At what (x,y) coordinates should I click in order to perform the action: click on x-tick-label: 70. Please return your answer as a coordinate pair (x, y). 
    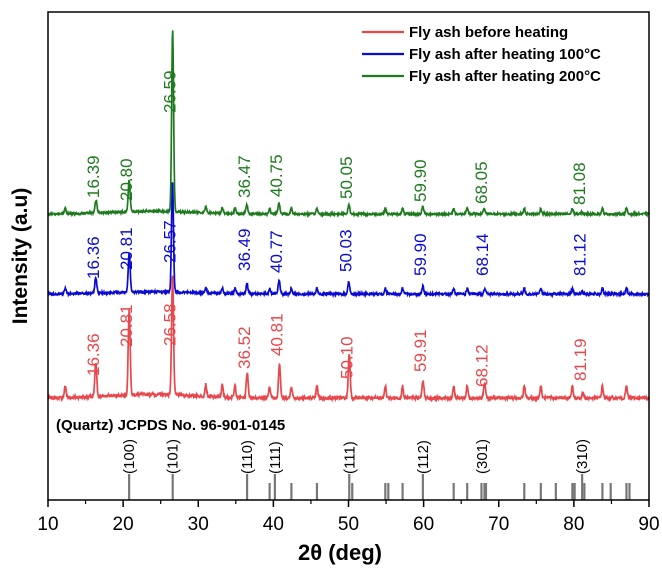
    Looking at the image, I should click on (498, 524).